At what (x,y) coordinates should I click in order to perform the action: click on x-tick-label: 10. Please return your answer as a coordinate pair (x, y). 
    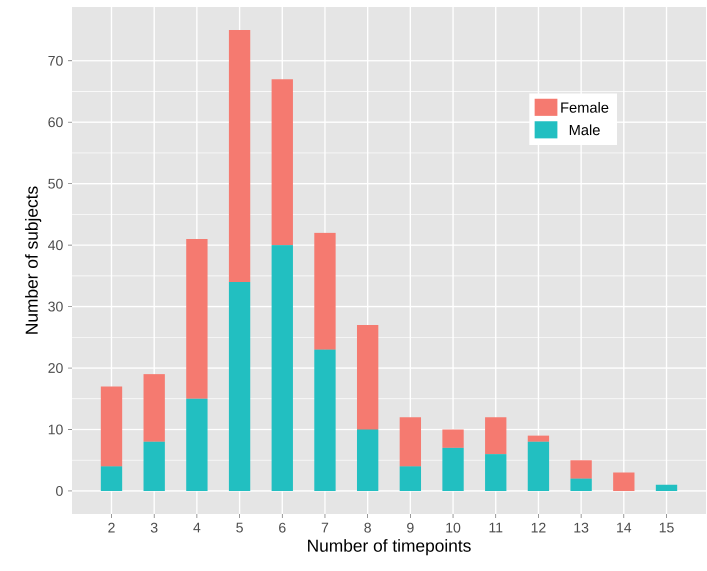
    Looking at the image, I should click on (453, 527).